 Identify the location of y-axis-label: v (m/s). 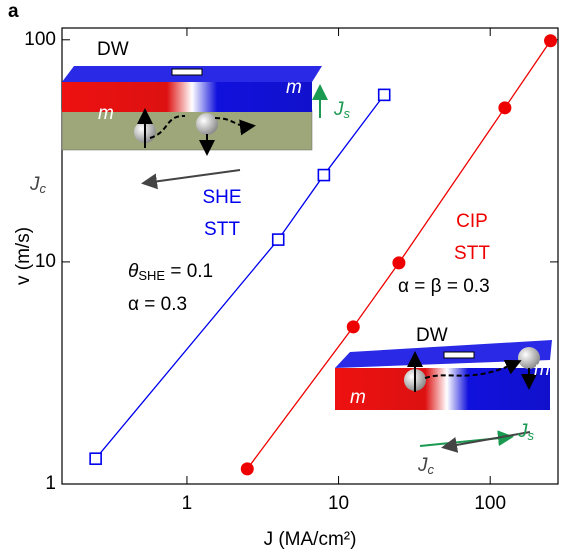
(23, 256).